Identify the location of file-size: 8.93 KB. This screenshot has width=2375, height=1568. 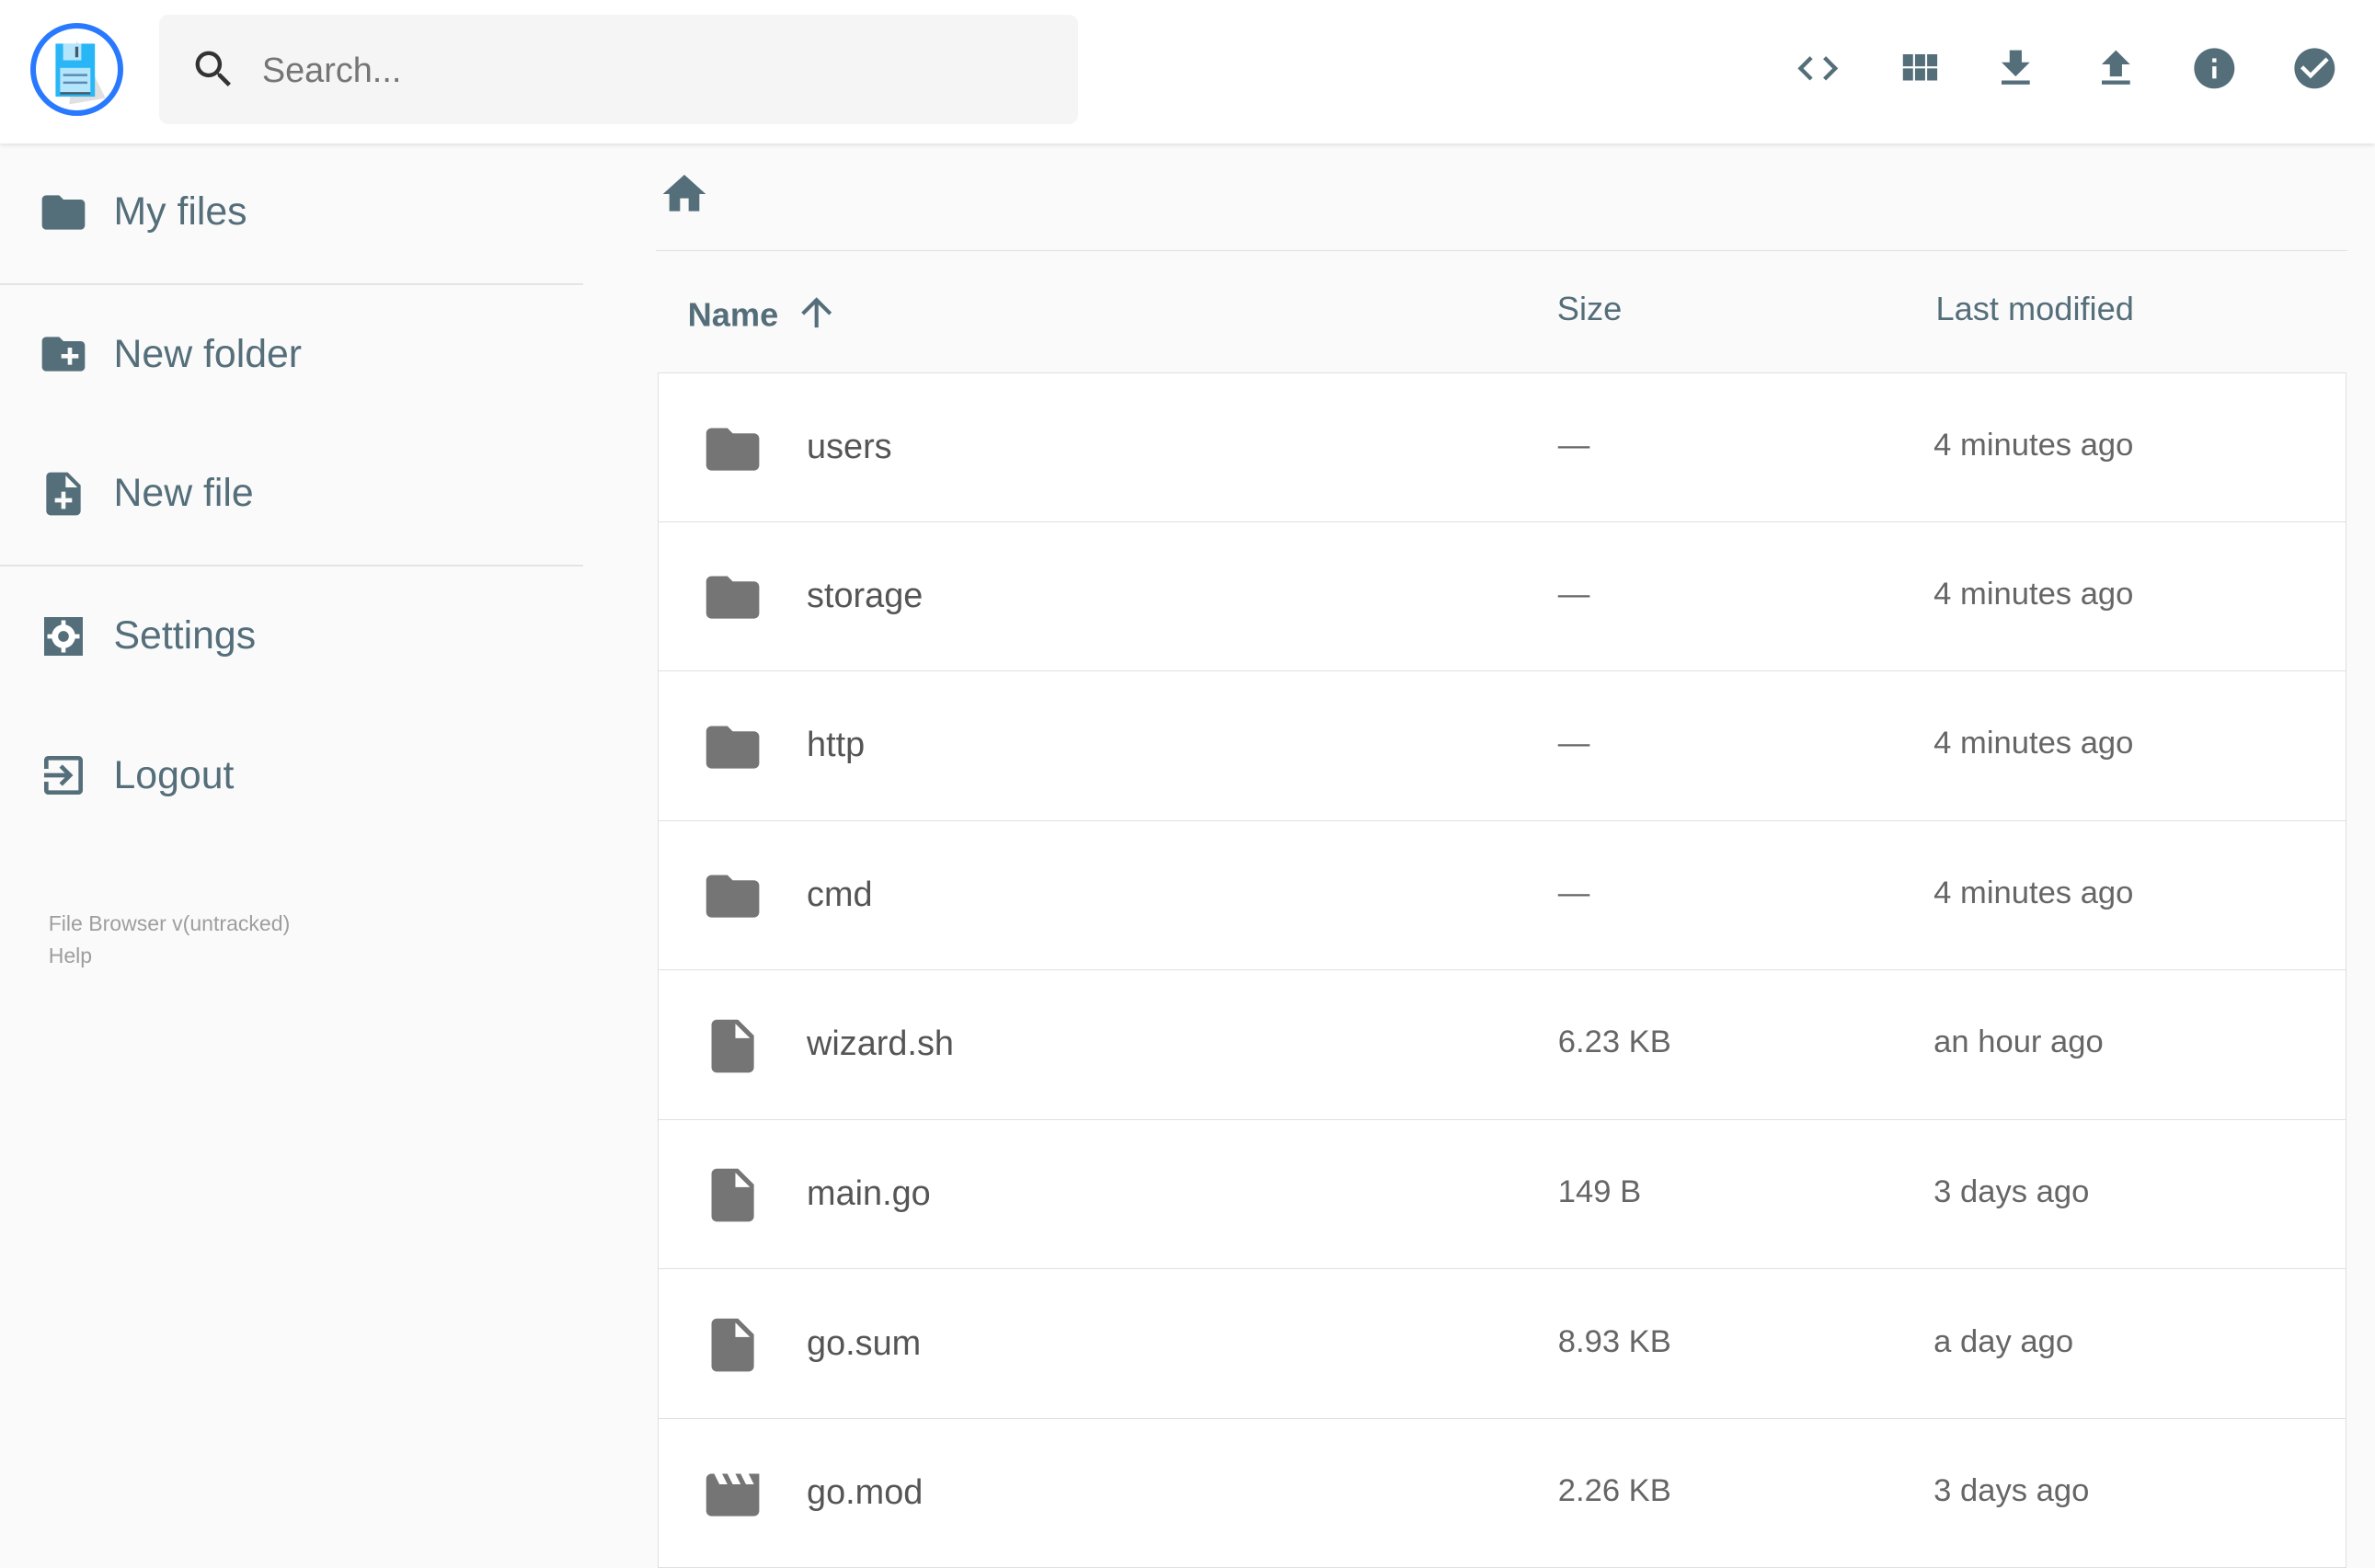
(1614, 1341).